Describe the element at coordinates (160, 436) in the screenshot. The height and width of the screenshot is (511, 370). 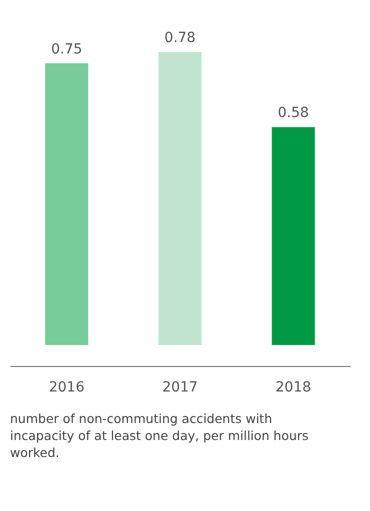
I see `text: number of non-commuting accidents with incapacity of at least one day, per million hours worked.` at that location.